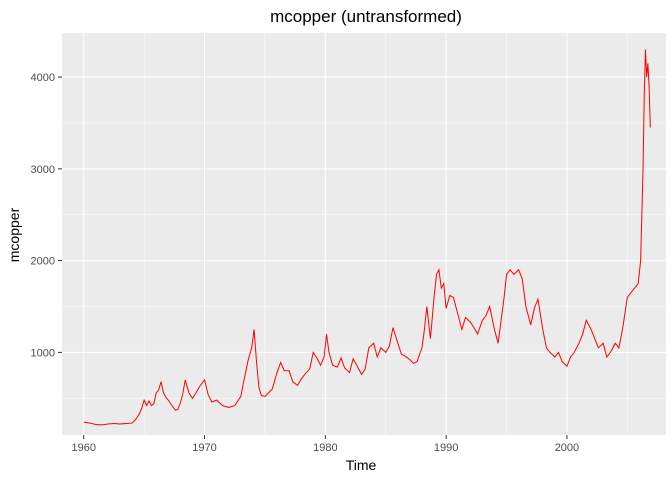 Image resolution: width=672 pixels, height=480 pixels. I want to click on y-axis-title: mcopper, so click(14, 234).